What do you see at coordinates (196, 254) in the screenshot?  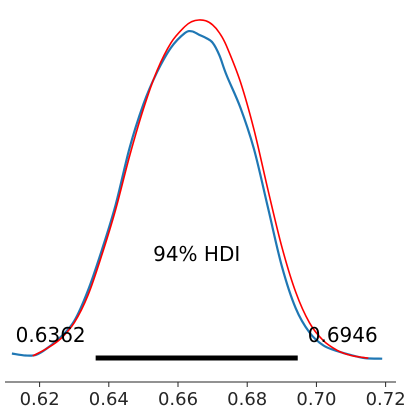 I see `hdi-label: 94% HDI` at bounding box center [196, 254].